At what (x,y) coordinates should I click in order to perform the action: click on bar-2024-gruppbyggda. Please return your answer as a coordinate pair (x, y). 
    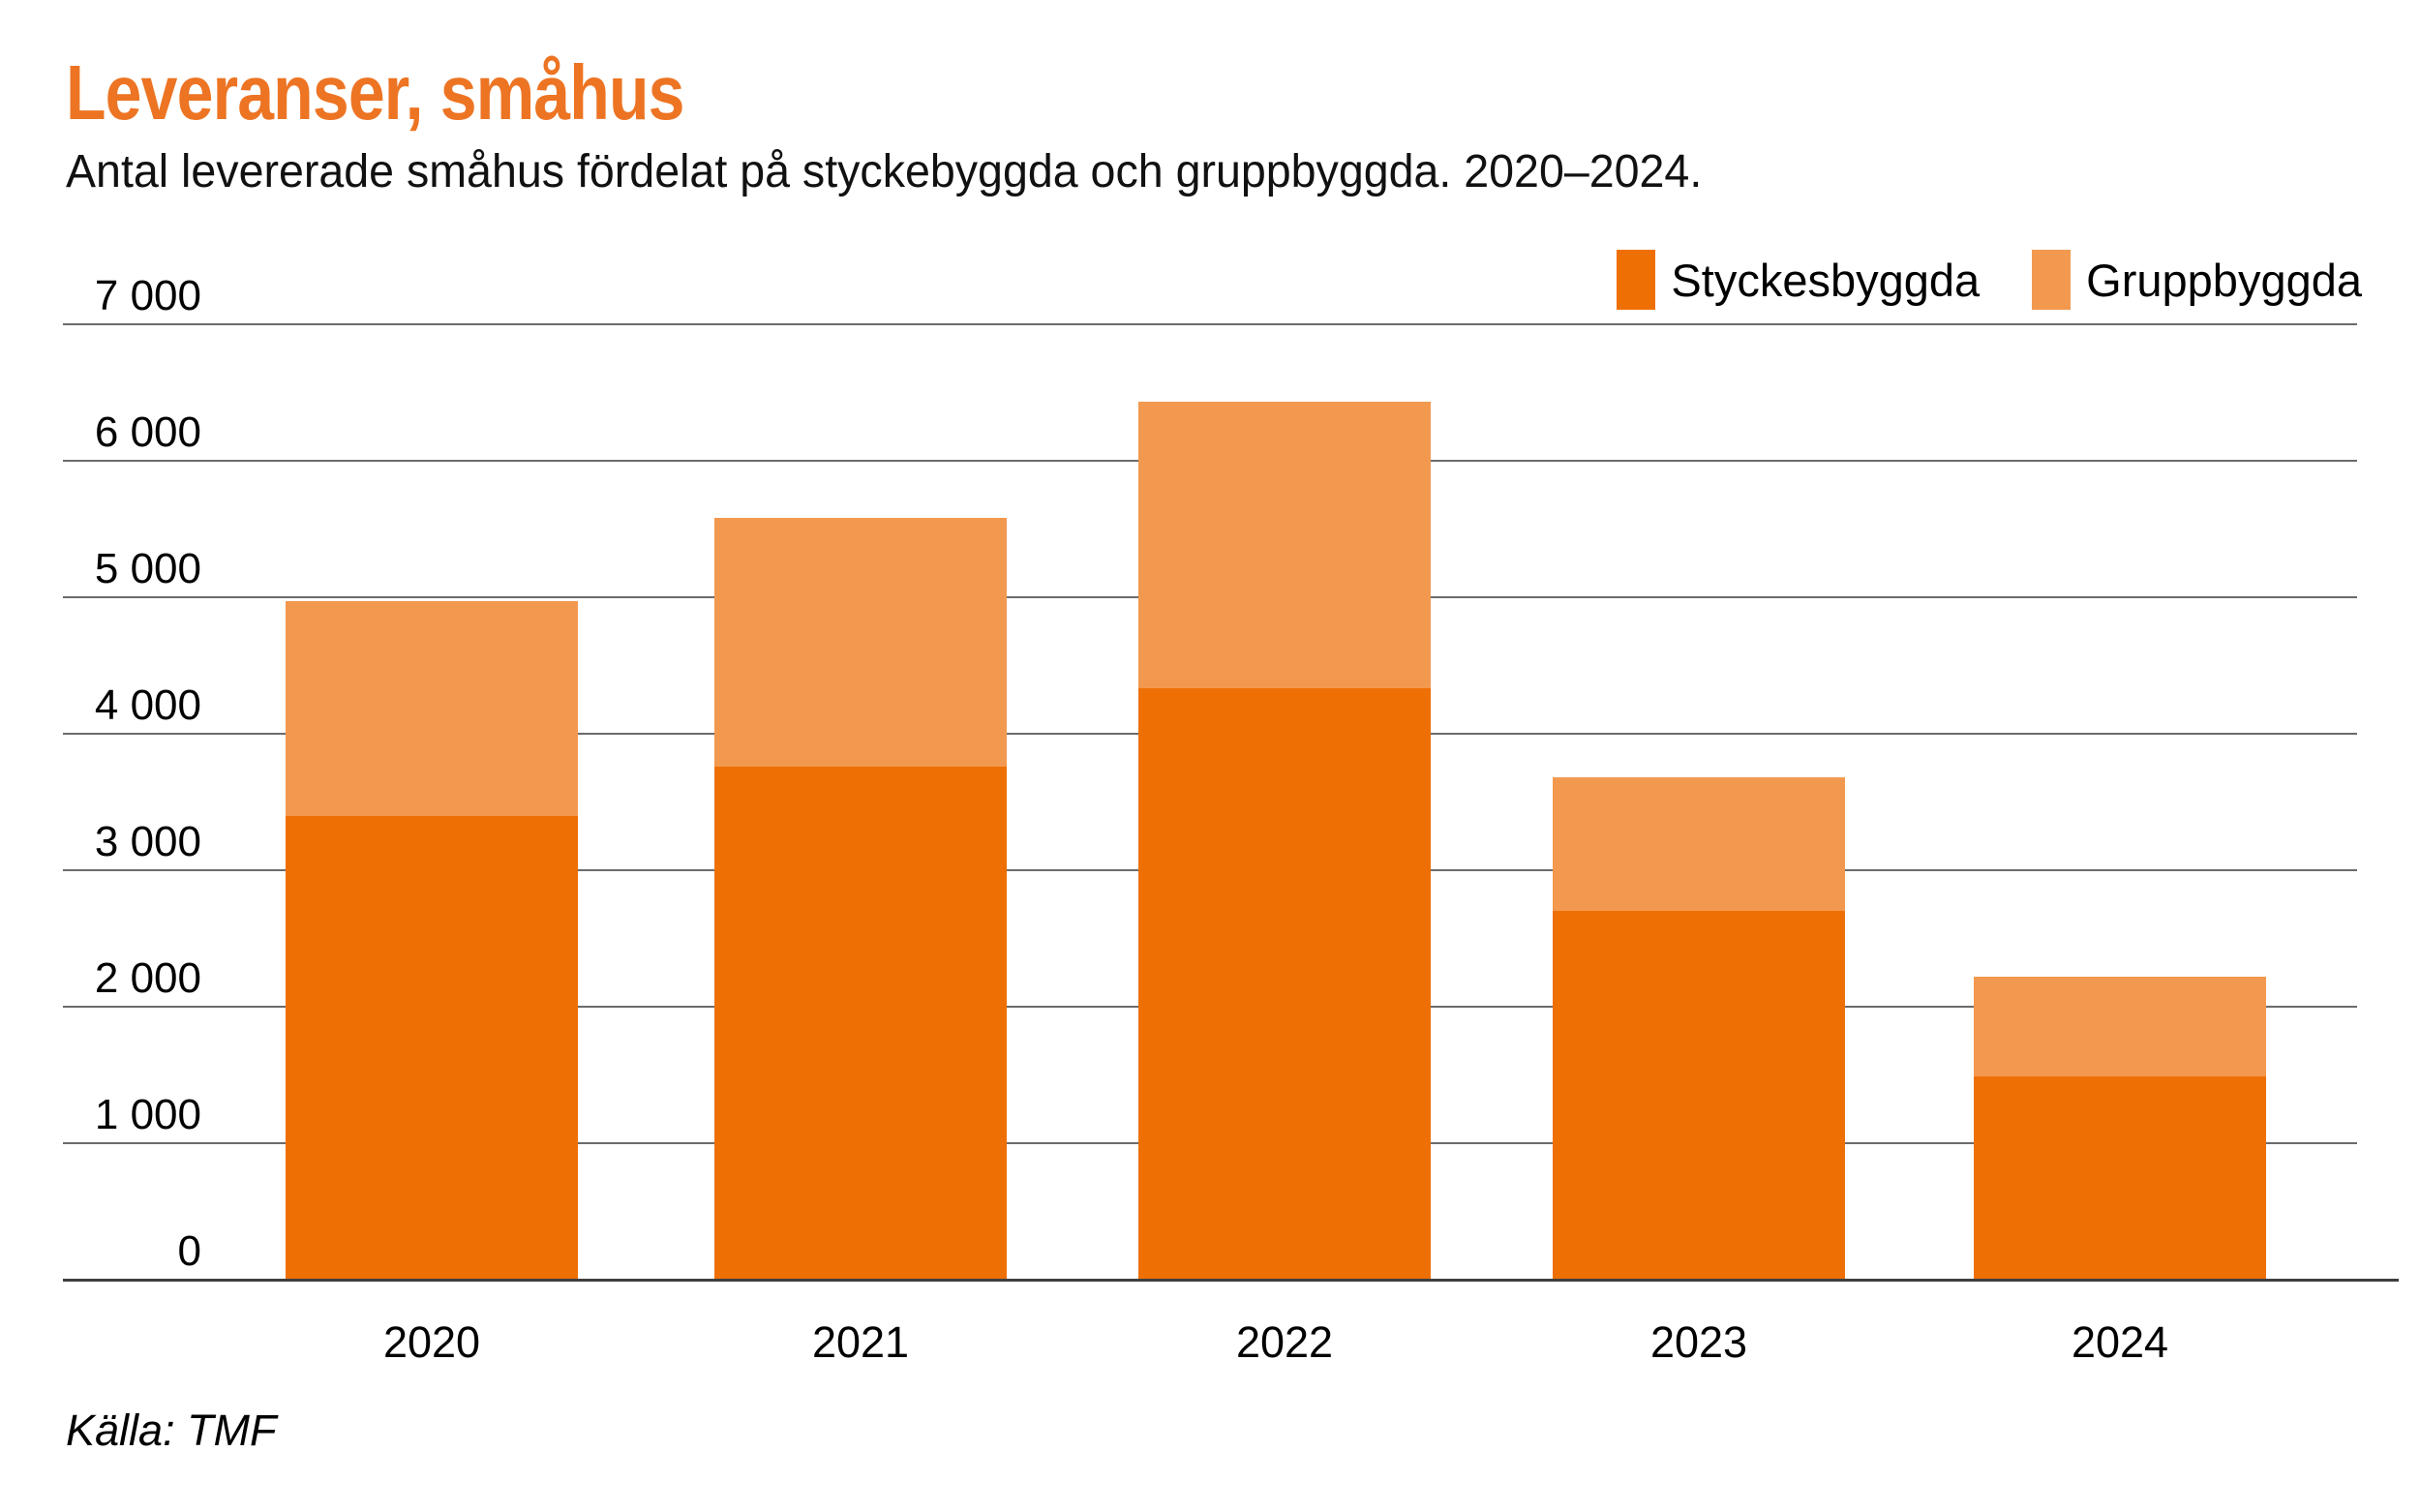
    Looking at the image, I should click on (2120, 1026).